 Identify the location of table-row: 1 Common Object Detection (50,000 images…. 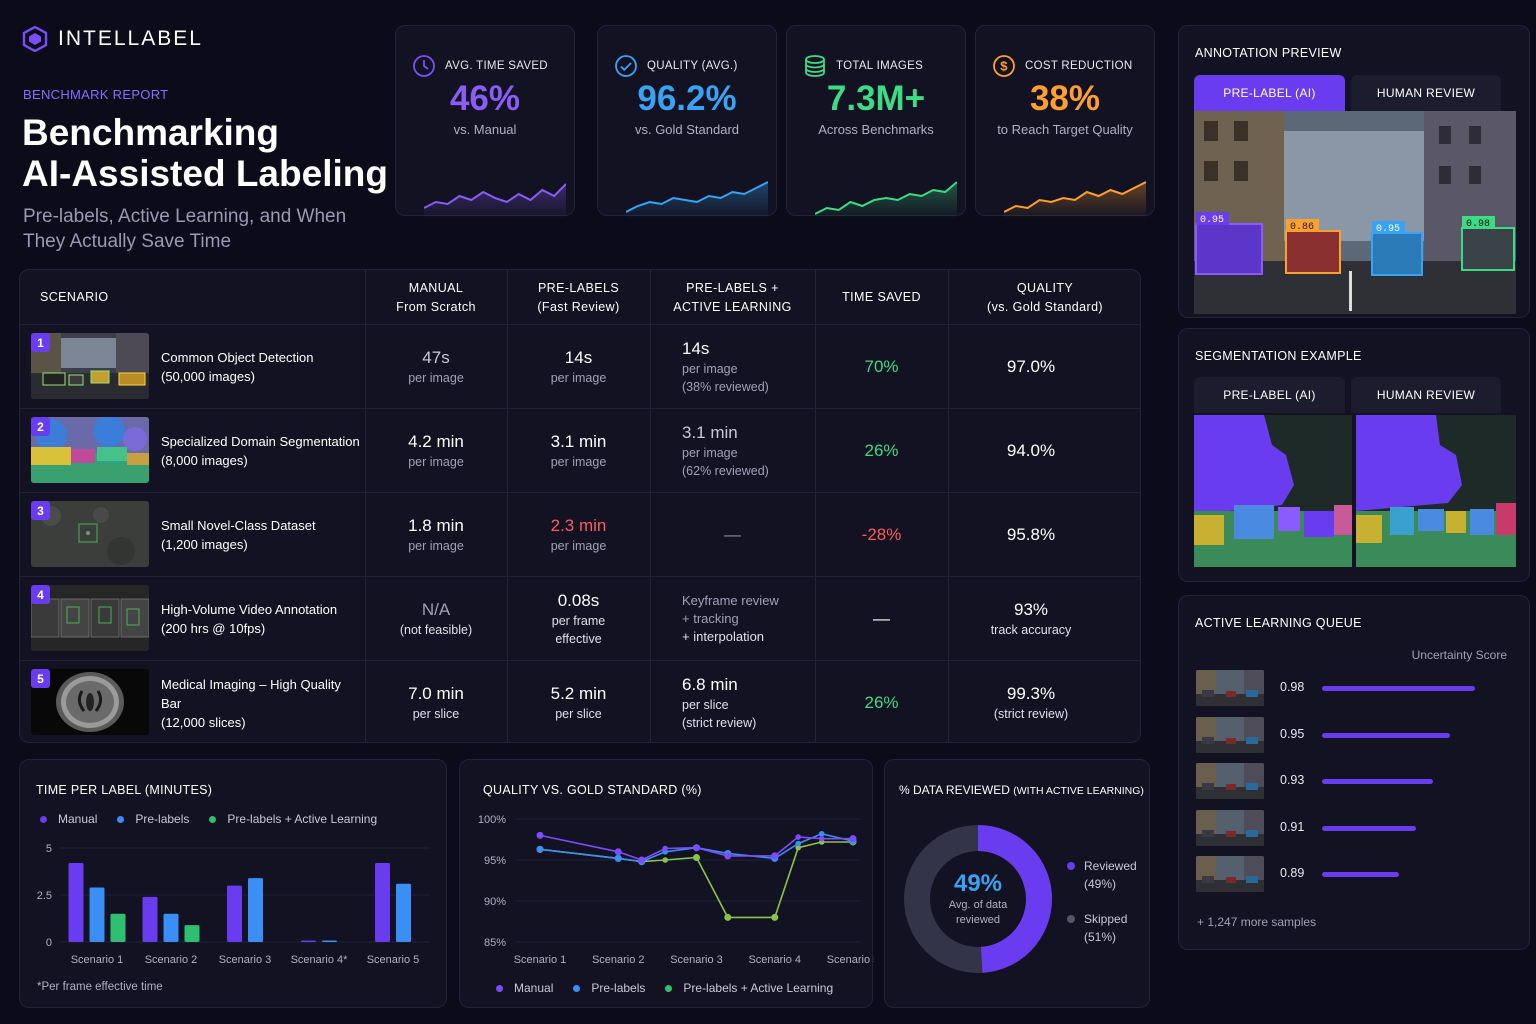
(580, 367).